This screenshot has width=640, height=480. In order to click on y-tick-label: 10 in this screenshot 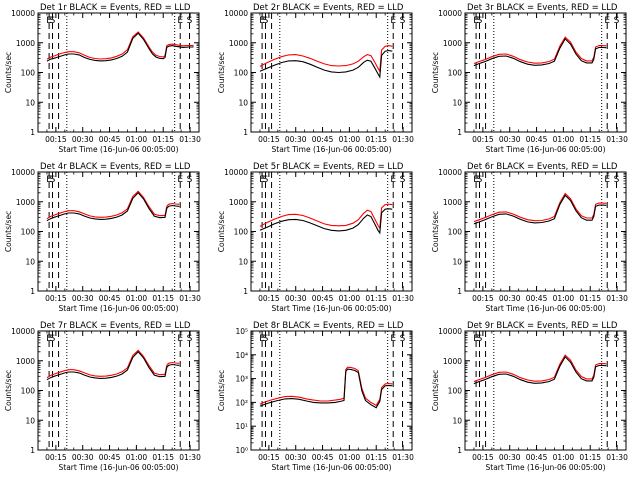, I will do `click(243, 261)`.